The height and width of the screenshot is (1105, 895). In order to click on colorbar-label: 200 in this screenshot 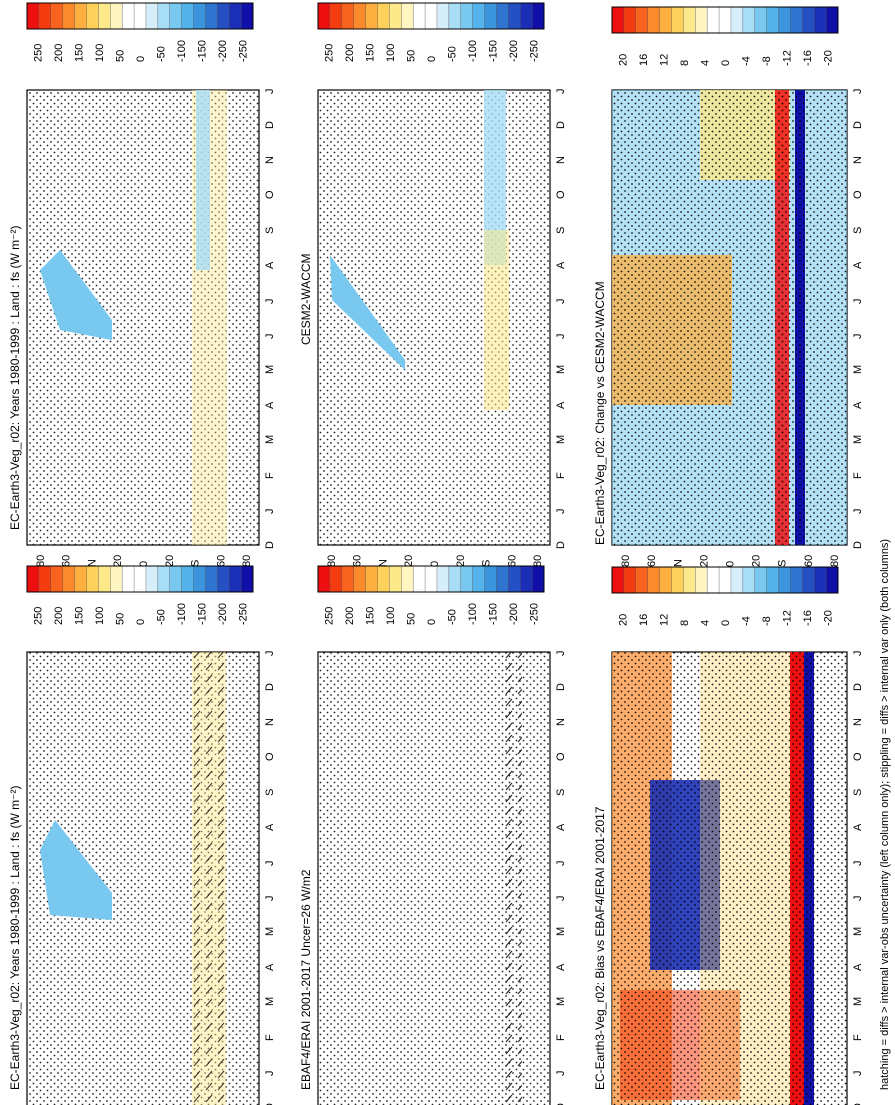, I will do `click(59, 53)`.